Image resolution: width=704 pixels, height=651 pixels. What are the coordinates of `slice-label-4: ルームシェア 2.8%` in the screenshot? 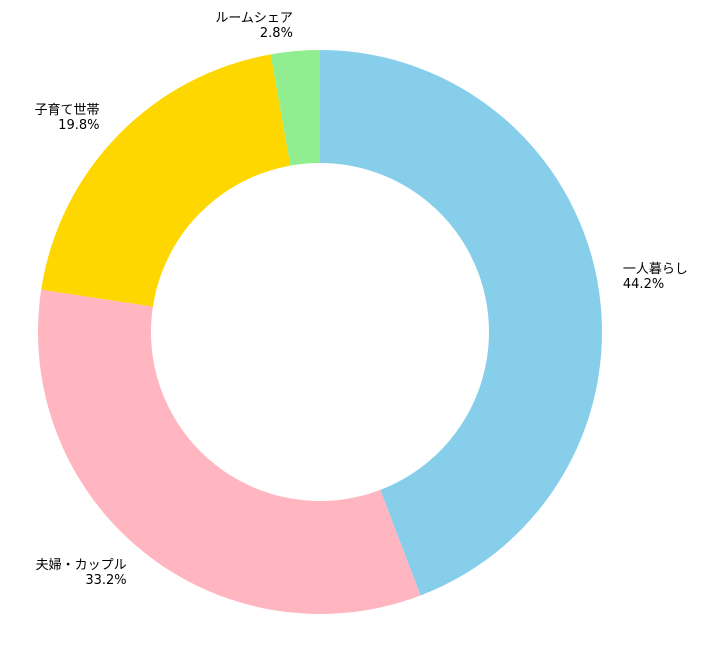 It's located at (254, 26).